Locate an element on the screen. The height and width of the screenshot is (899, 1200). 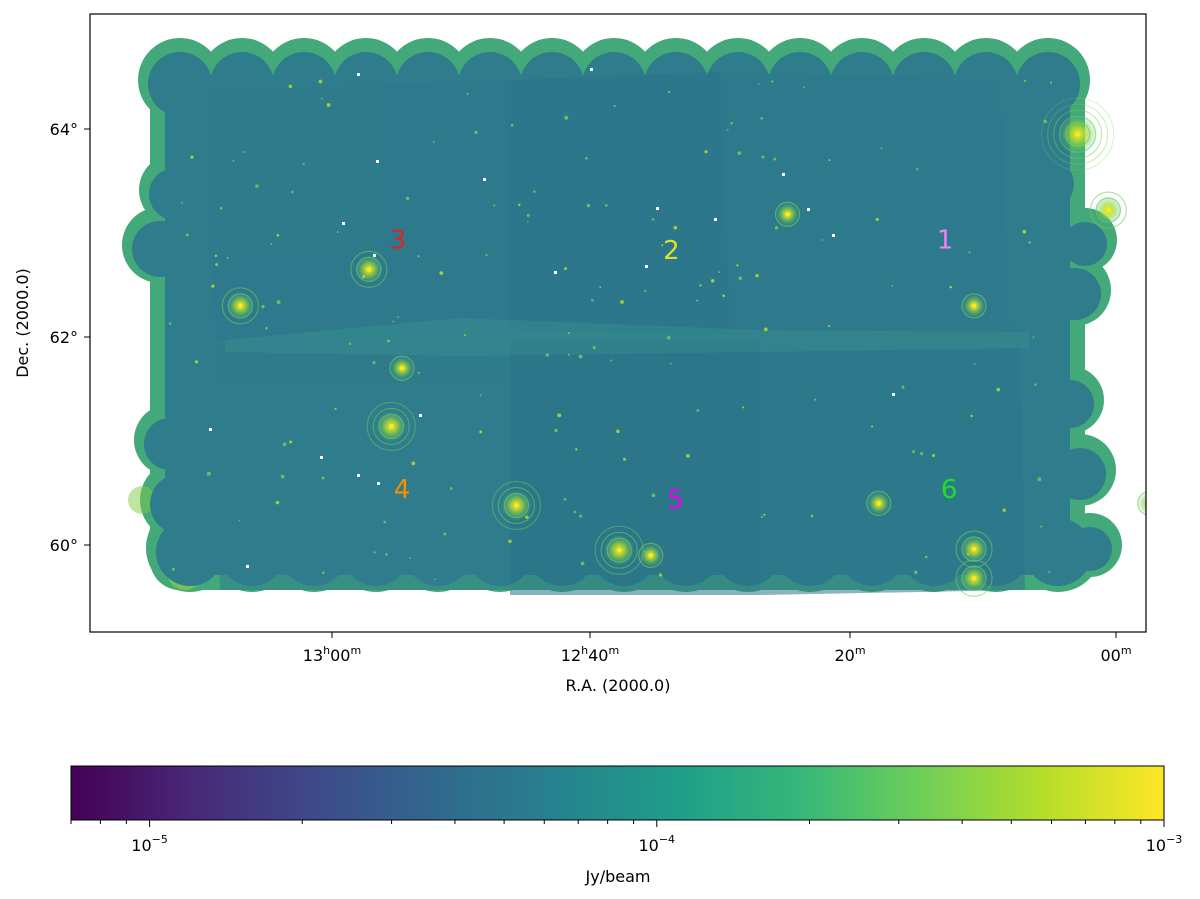
field-label: 5 is located at coordinates (675, 501).